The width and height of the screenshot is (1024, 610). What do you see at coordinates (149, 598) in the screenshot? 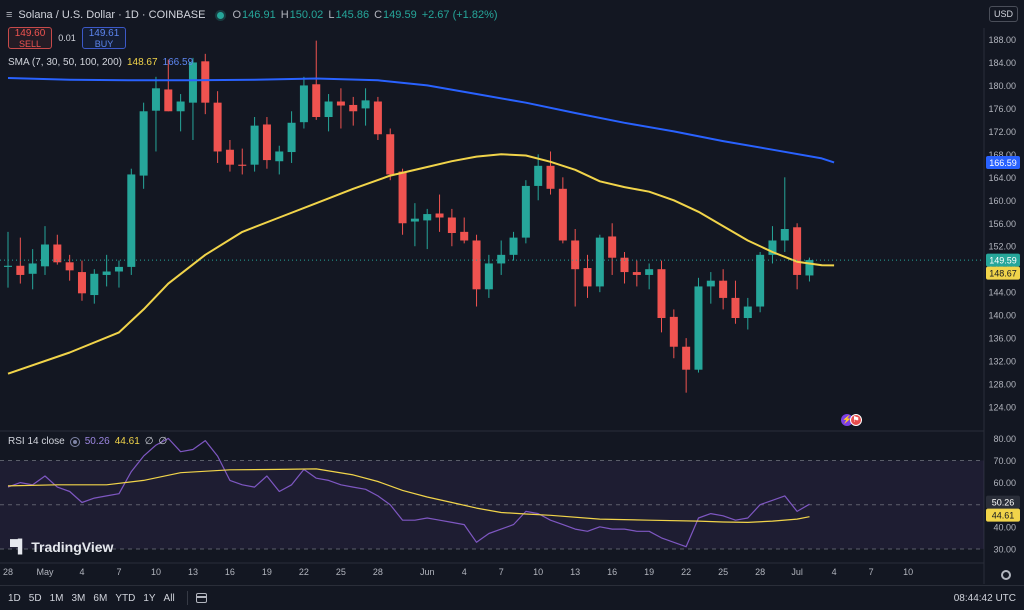
I see `range-1y: 1Y` at bounding box center [149, 598].